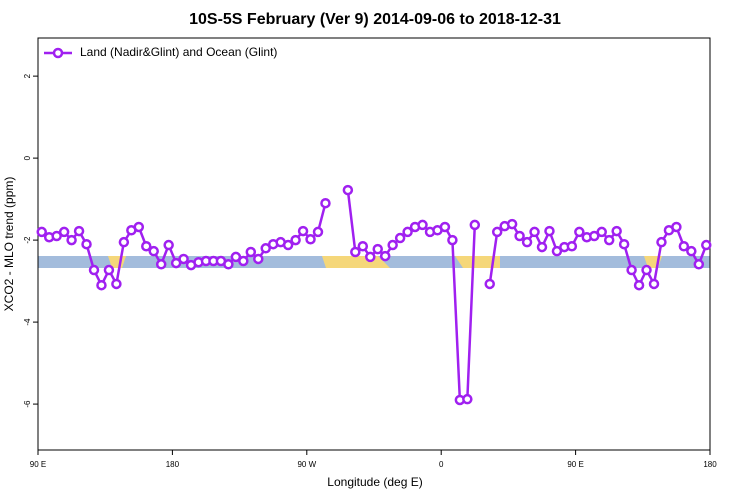 This screenshot has height=500, width=750. What do you see at coordinates (27, 240) in the screenshot?
I see `y-tick-label: -2` at bounding box center [27, 240].